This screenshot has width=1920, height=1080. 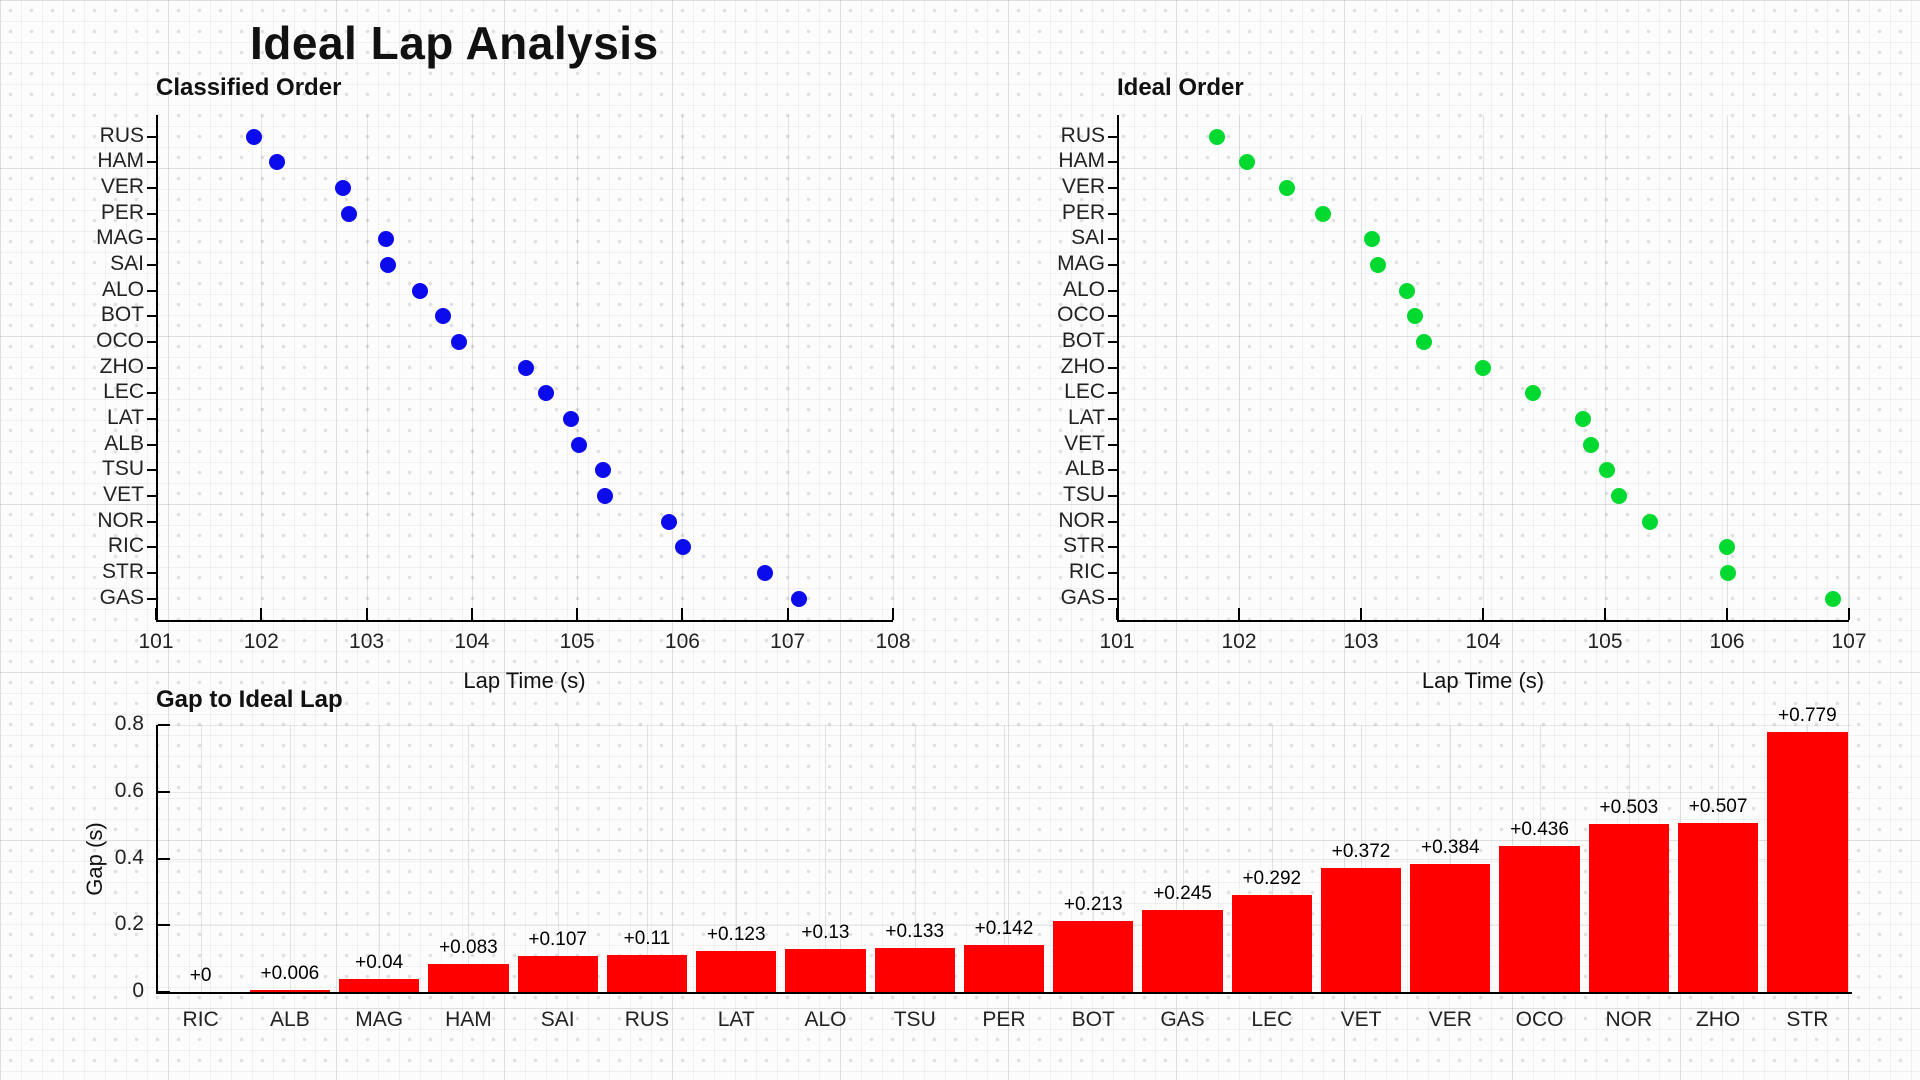 What do you see at coordinates (1081, 263) in the screenshot?
I see `driver-tick-label: MAG` at bounding box center [1081, 263].